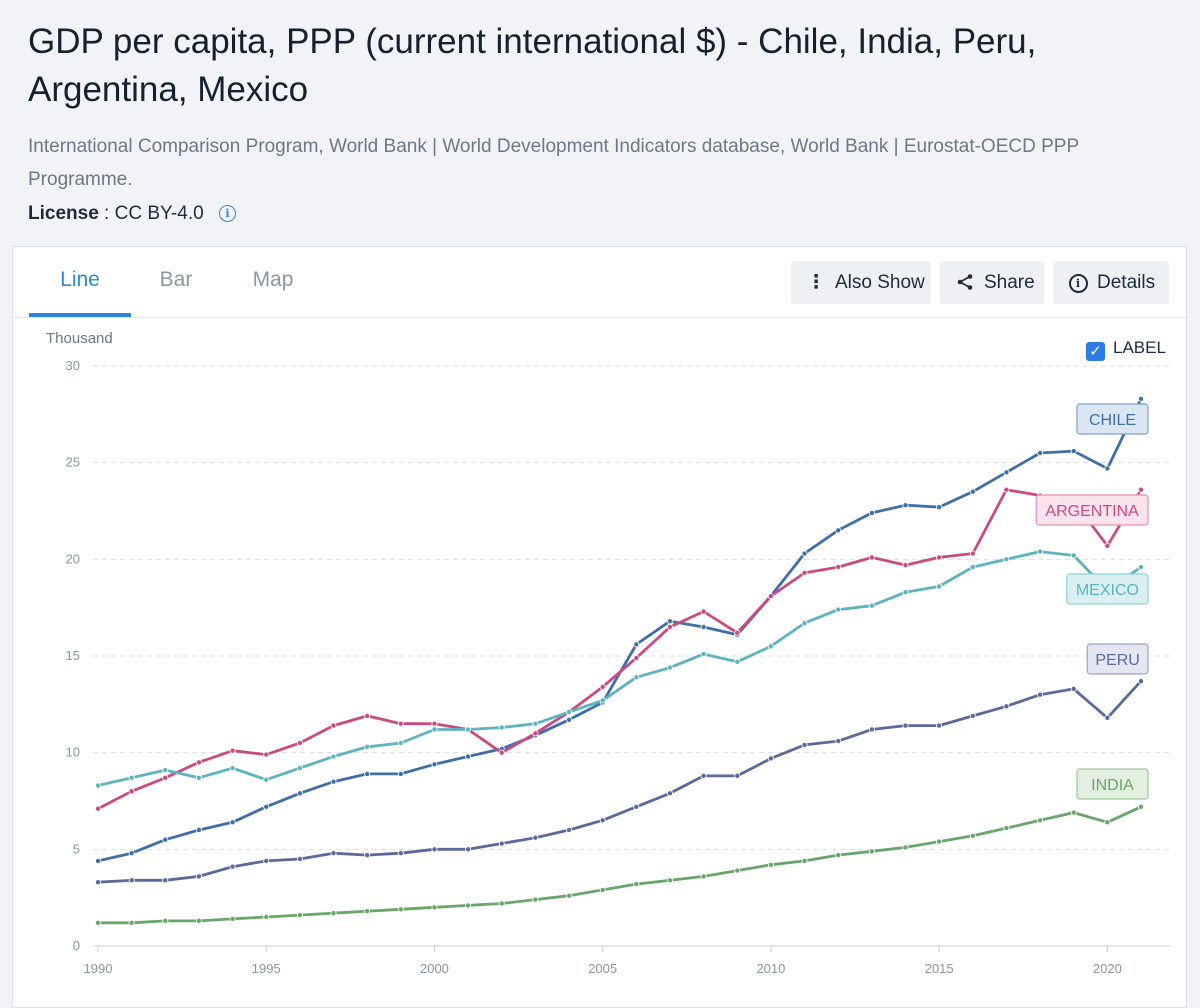 This screenshot has width=1200, height=1008. I want to click on series-label-peru: PERU, so click(1117, 659).